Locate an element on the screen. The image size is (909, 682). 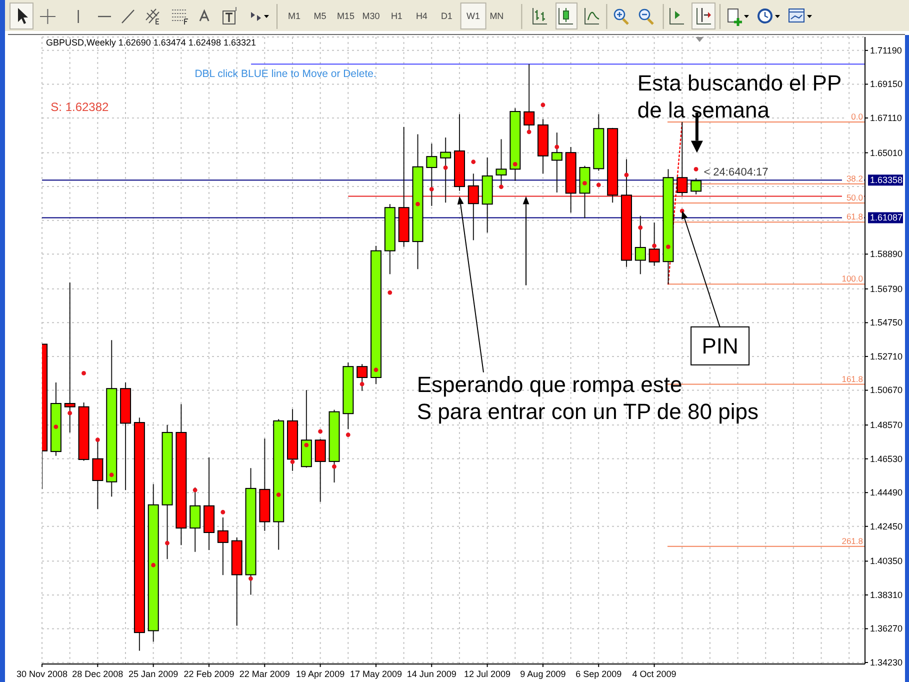
x-tick-label: 22 Mar 2009 is located at coordinates (264, 674).